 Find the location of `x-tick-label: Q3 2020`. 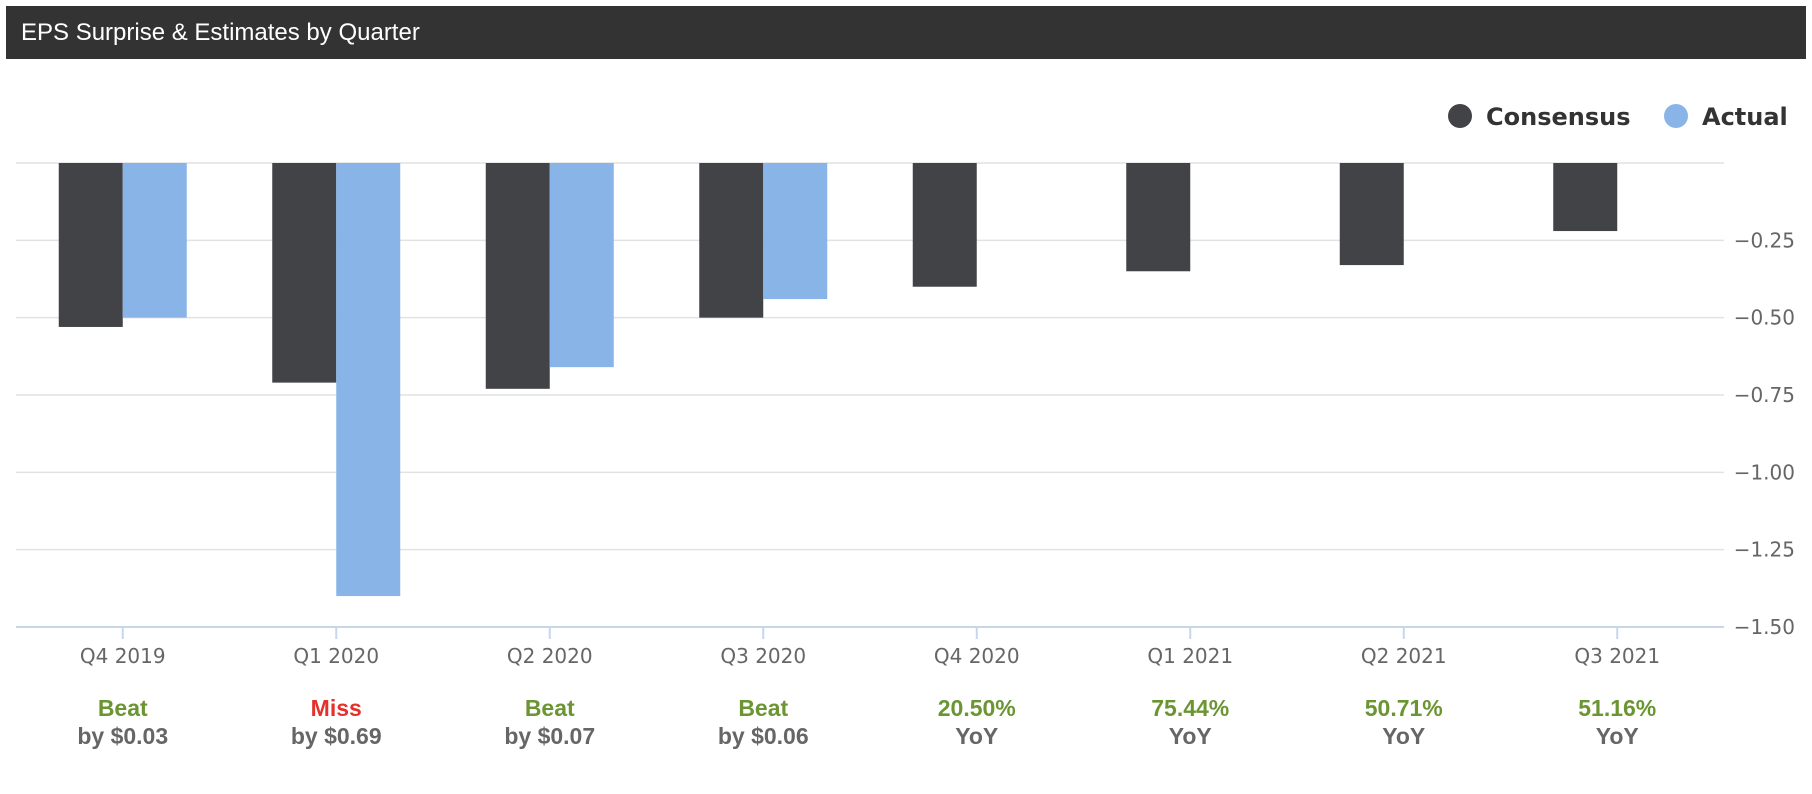

x-tick-label: Q3 2020 is located at coordinates (763, 656).